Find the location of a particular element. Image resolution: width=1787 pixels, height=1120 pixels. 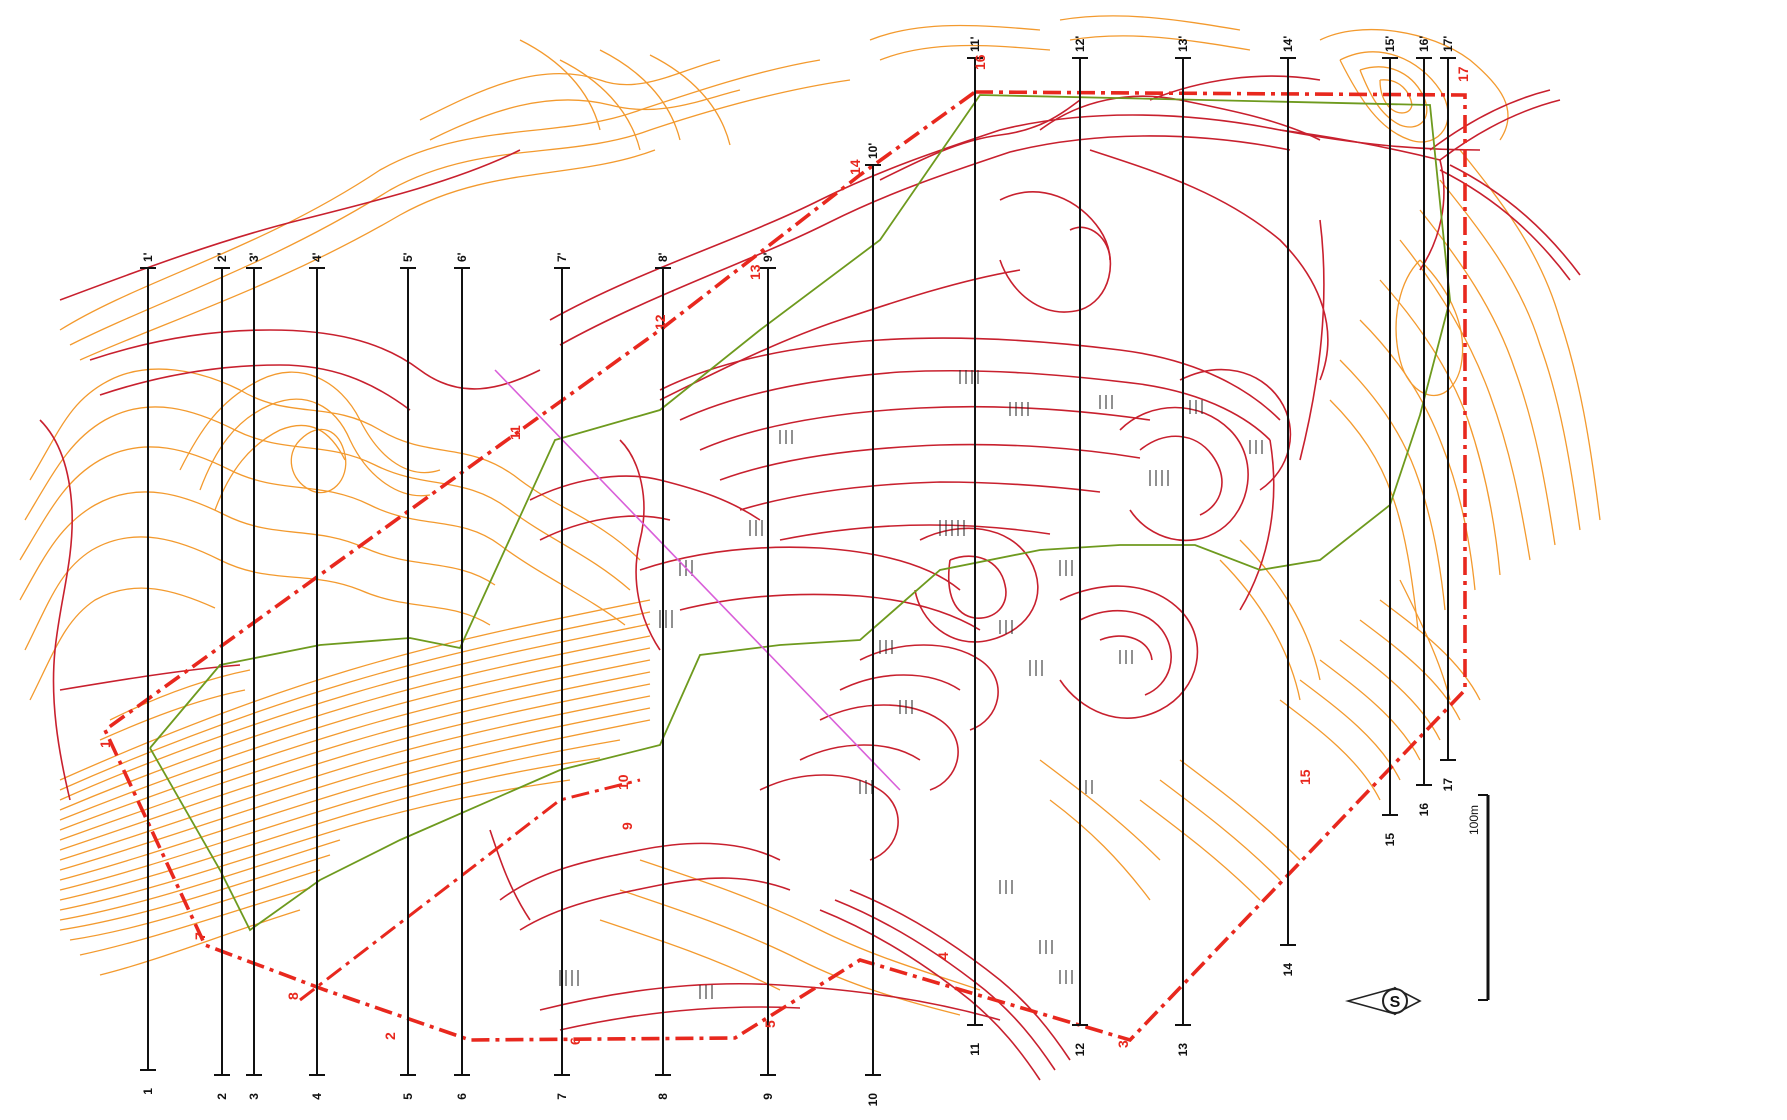

profile-bottom-label: 9 is located at coordinates (768, 1096).